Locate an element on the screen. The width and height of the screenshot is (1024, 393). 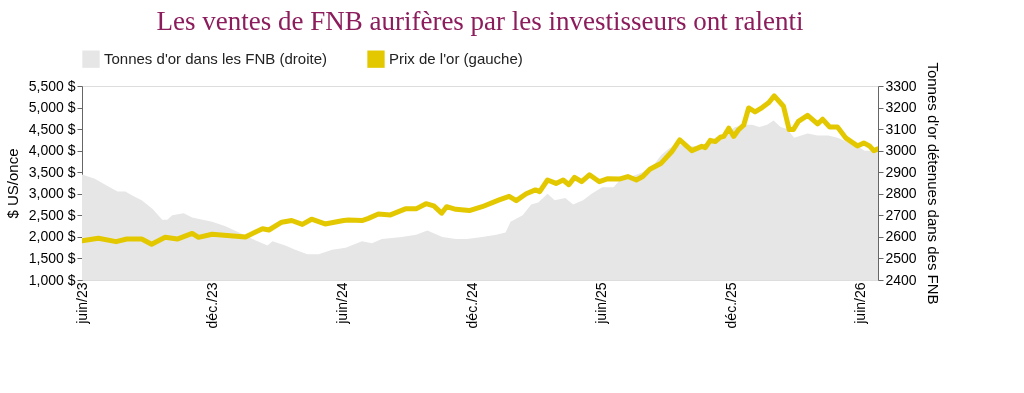
x-tick-label: déc./25 is located at coordinates (731, 305).